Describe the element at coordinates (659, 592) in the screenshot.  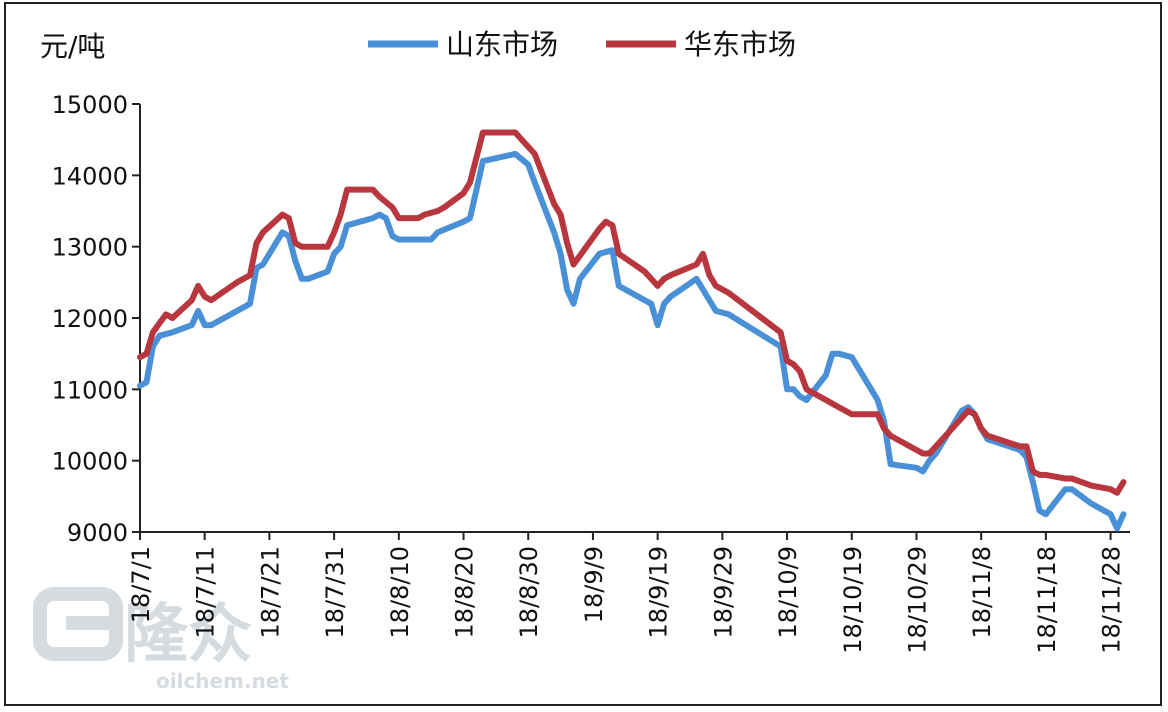
I see `x-tick-label: 18/9/19` at that location.